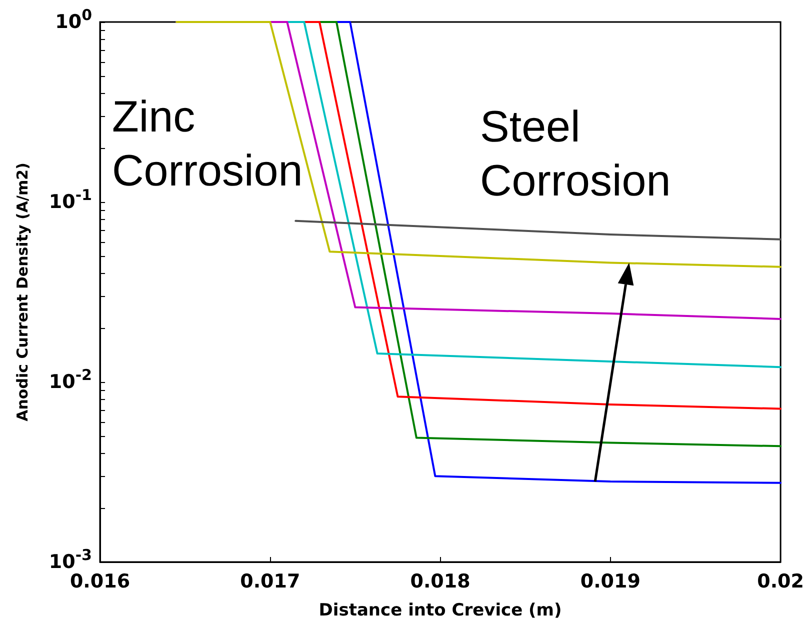 The image size is (807, 631). What do you see at coordinates (70, 380) in the screenshot?
I see `y-tick-label: 10$^{-2}$` at bounding box center [70, 380].